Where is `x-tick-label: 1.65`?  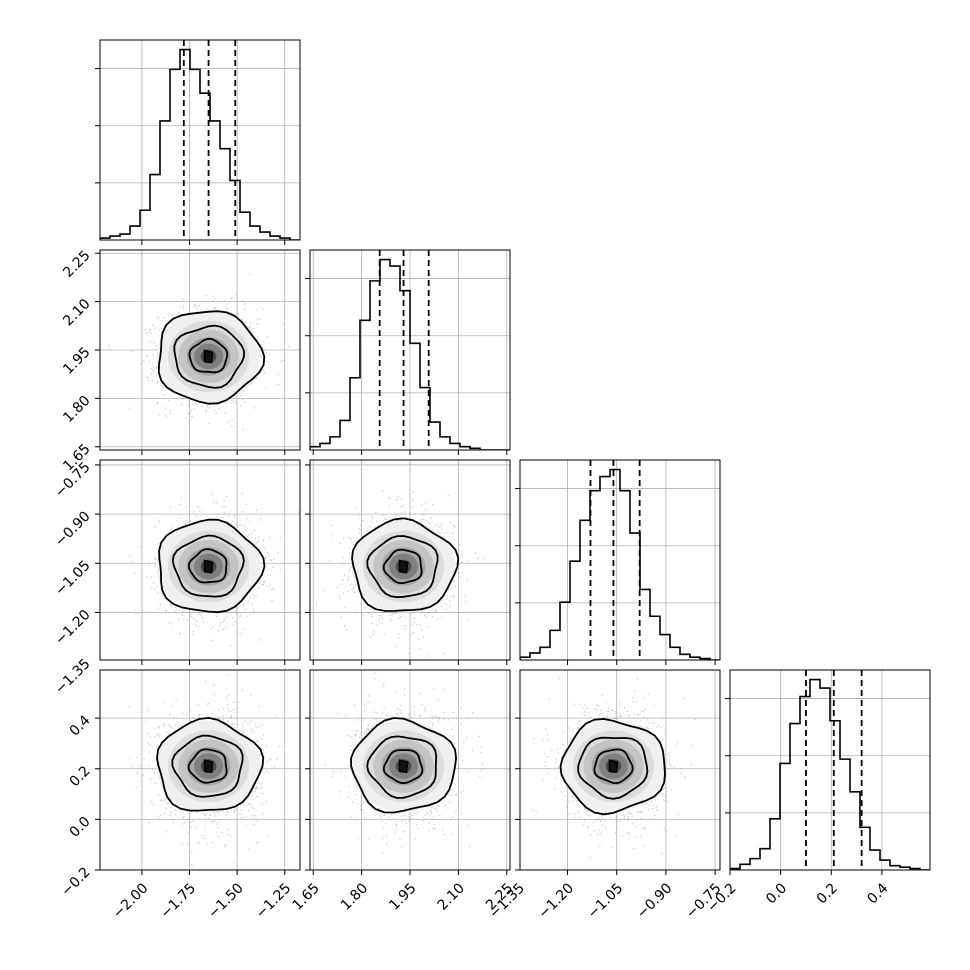
x-tick-label: 1.65 is located at coordinates (305, 896).